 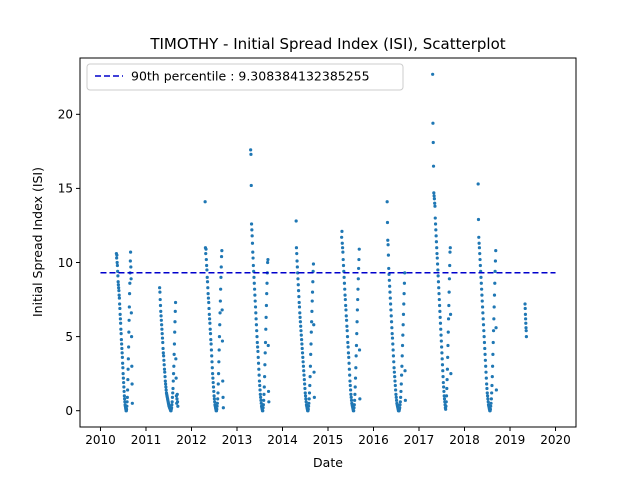 I want to click on x-tick-label: 2016, so click(x=373, y=440).